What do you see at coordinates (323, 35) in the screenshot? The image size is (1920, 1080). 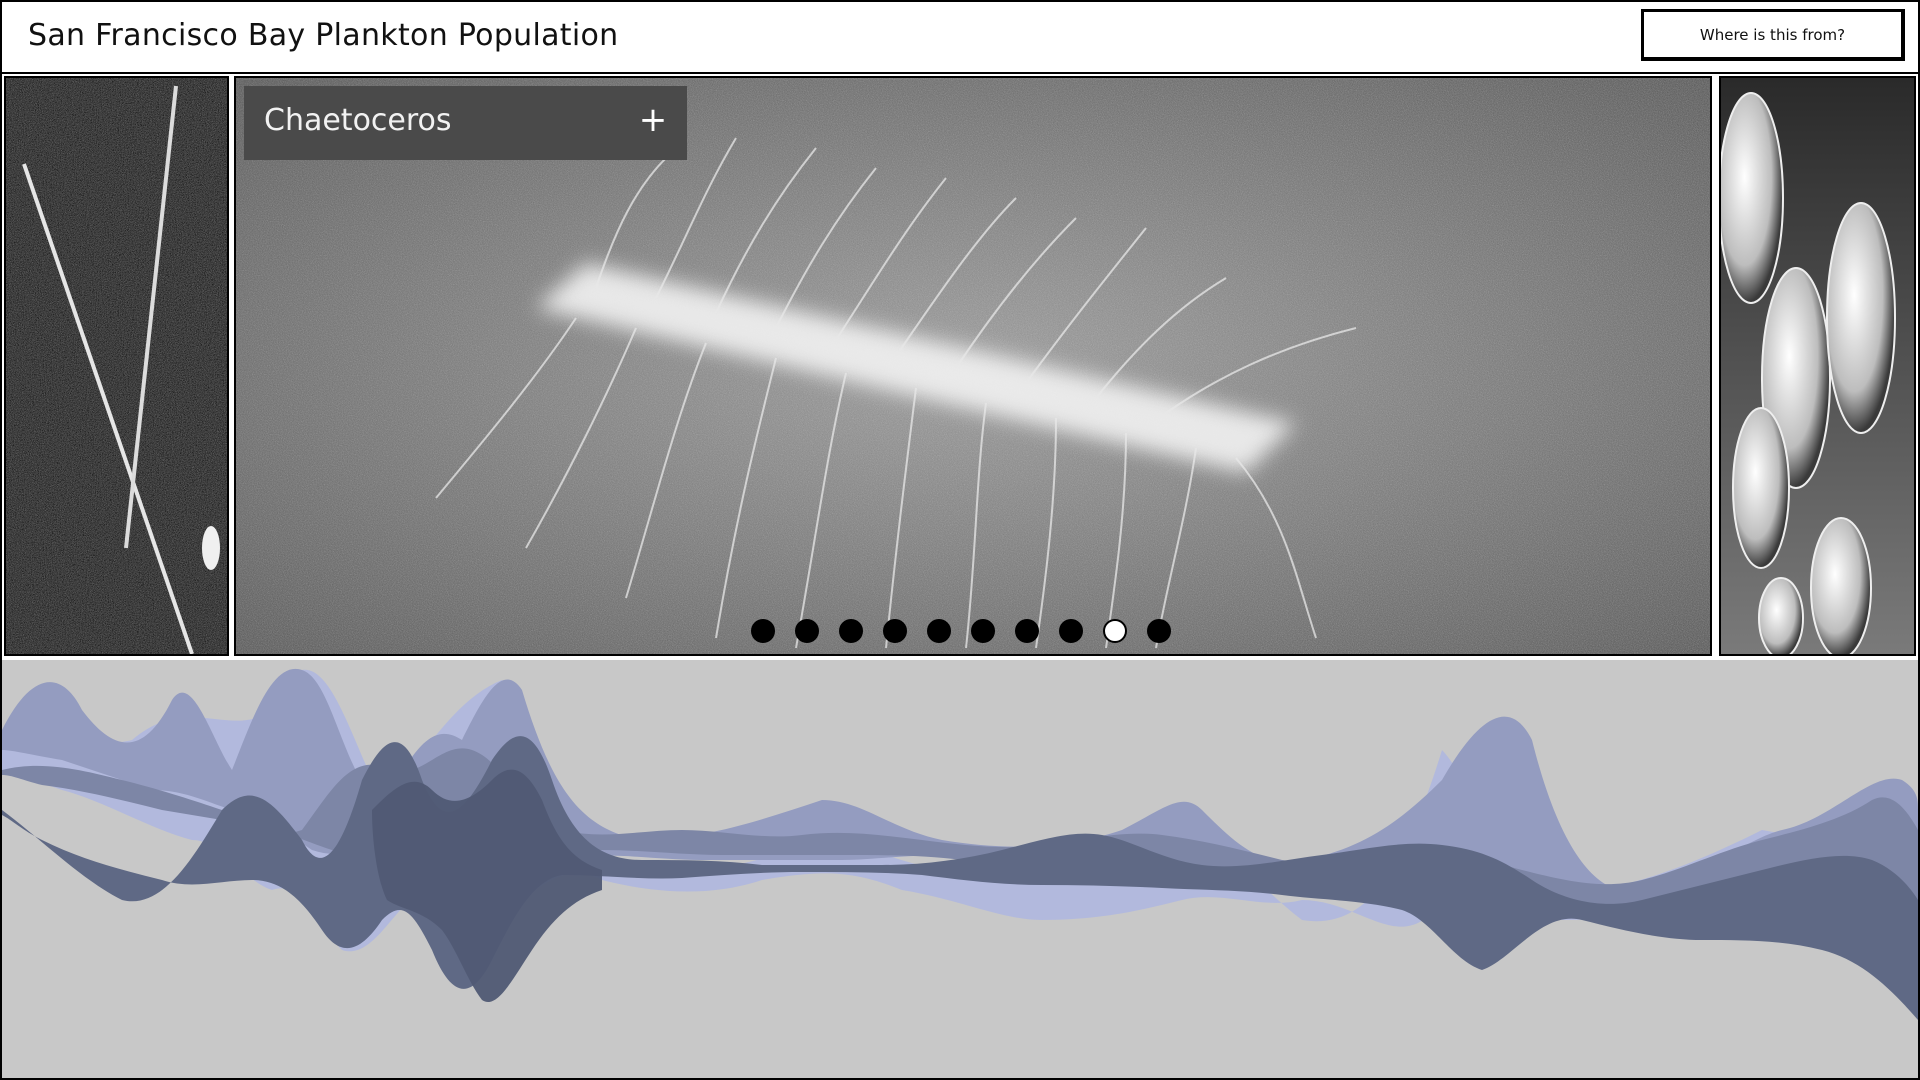 I see `page-title: San Francisco Bay Plankton Population` at bounding box center [323, 35].